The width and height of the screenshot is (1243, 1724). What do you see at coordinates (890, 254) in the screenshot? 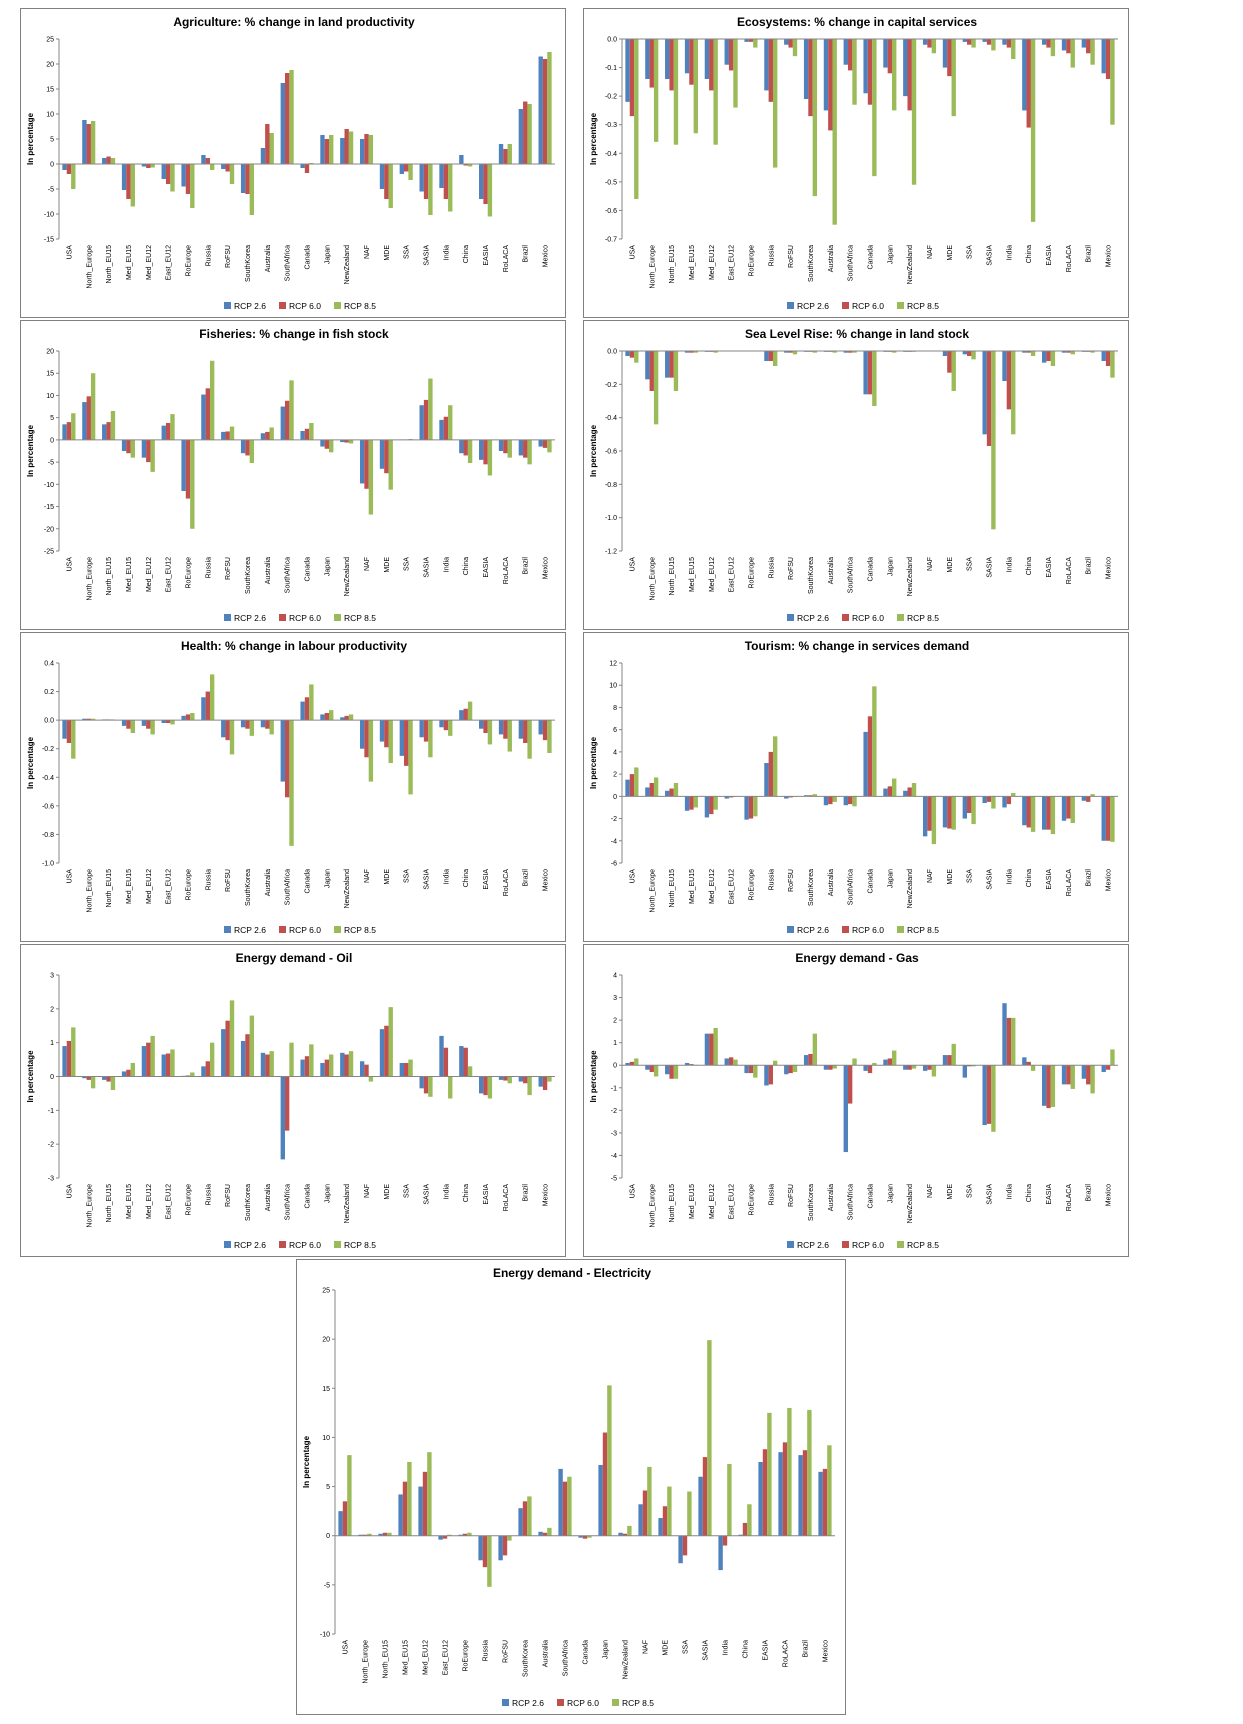
I see `x-tick-label: Japan` at bounding box center [890, 254].